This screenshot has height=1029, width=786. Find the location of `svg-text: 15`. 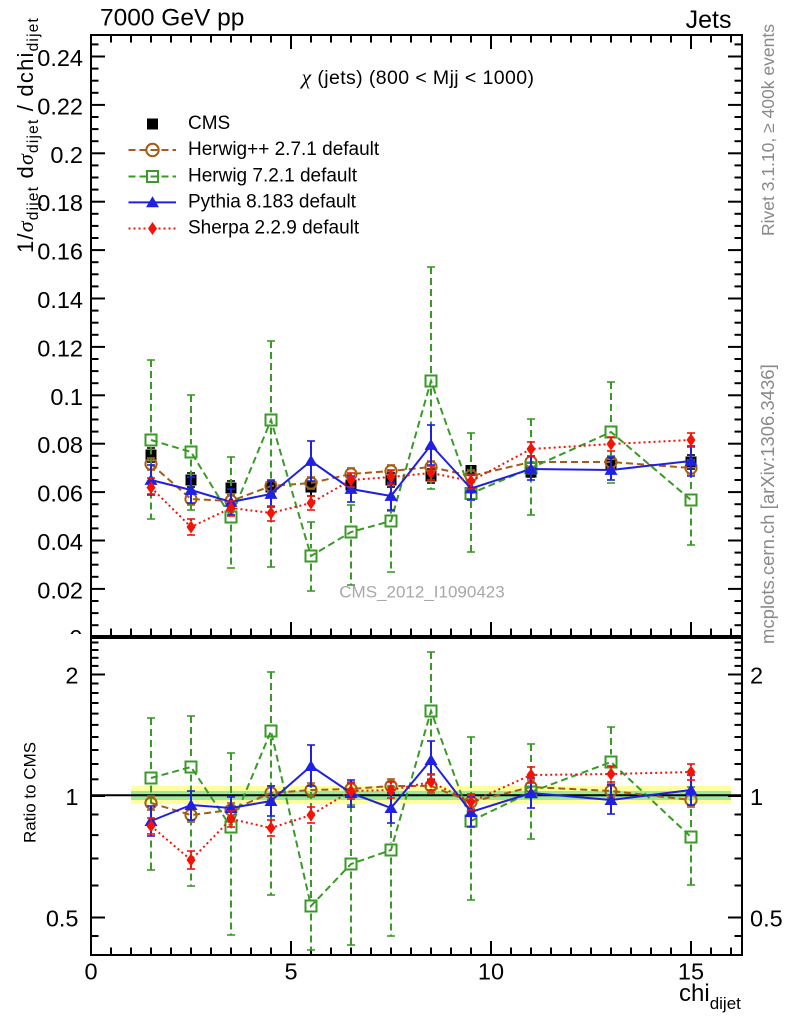

svg-text: 15 is located at coordinates (691, 972).